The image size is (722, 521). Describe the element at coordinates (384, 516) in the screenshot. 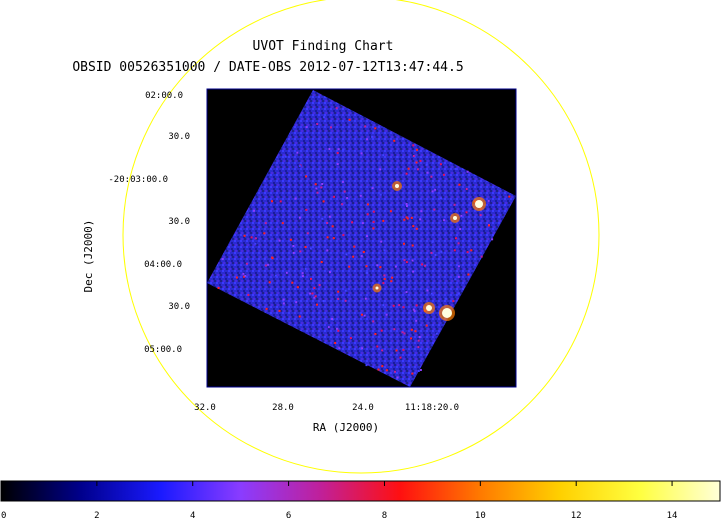

I see `colorbar-tick-label: 8` at that location.